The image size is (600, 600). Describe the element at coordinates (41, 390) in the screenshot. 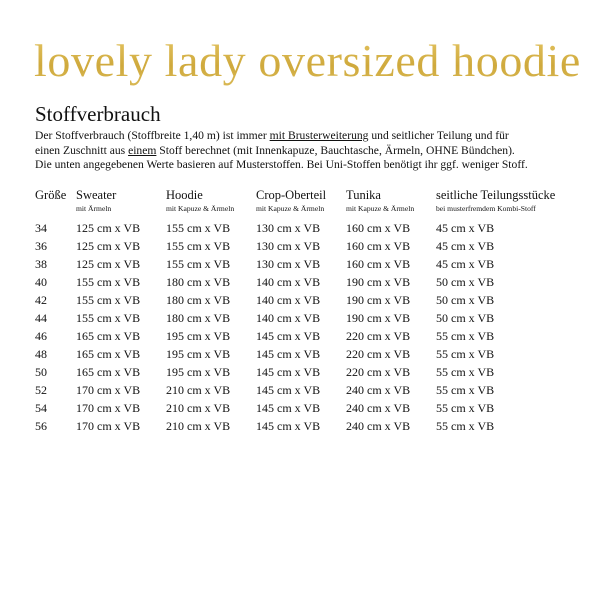

I see `size-cell: 52` at that location.